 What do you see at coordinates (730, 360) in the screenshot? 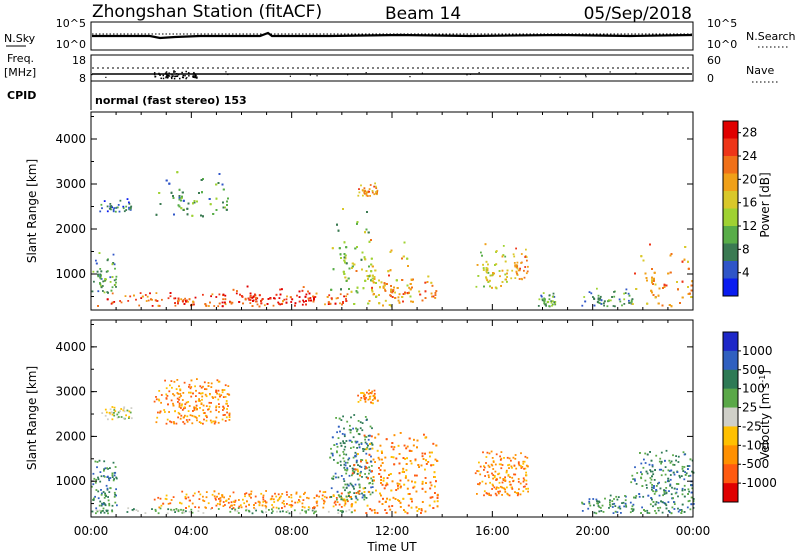
I see `colorbar-swatch` at bounding box center [730, 360].